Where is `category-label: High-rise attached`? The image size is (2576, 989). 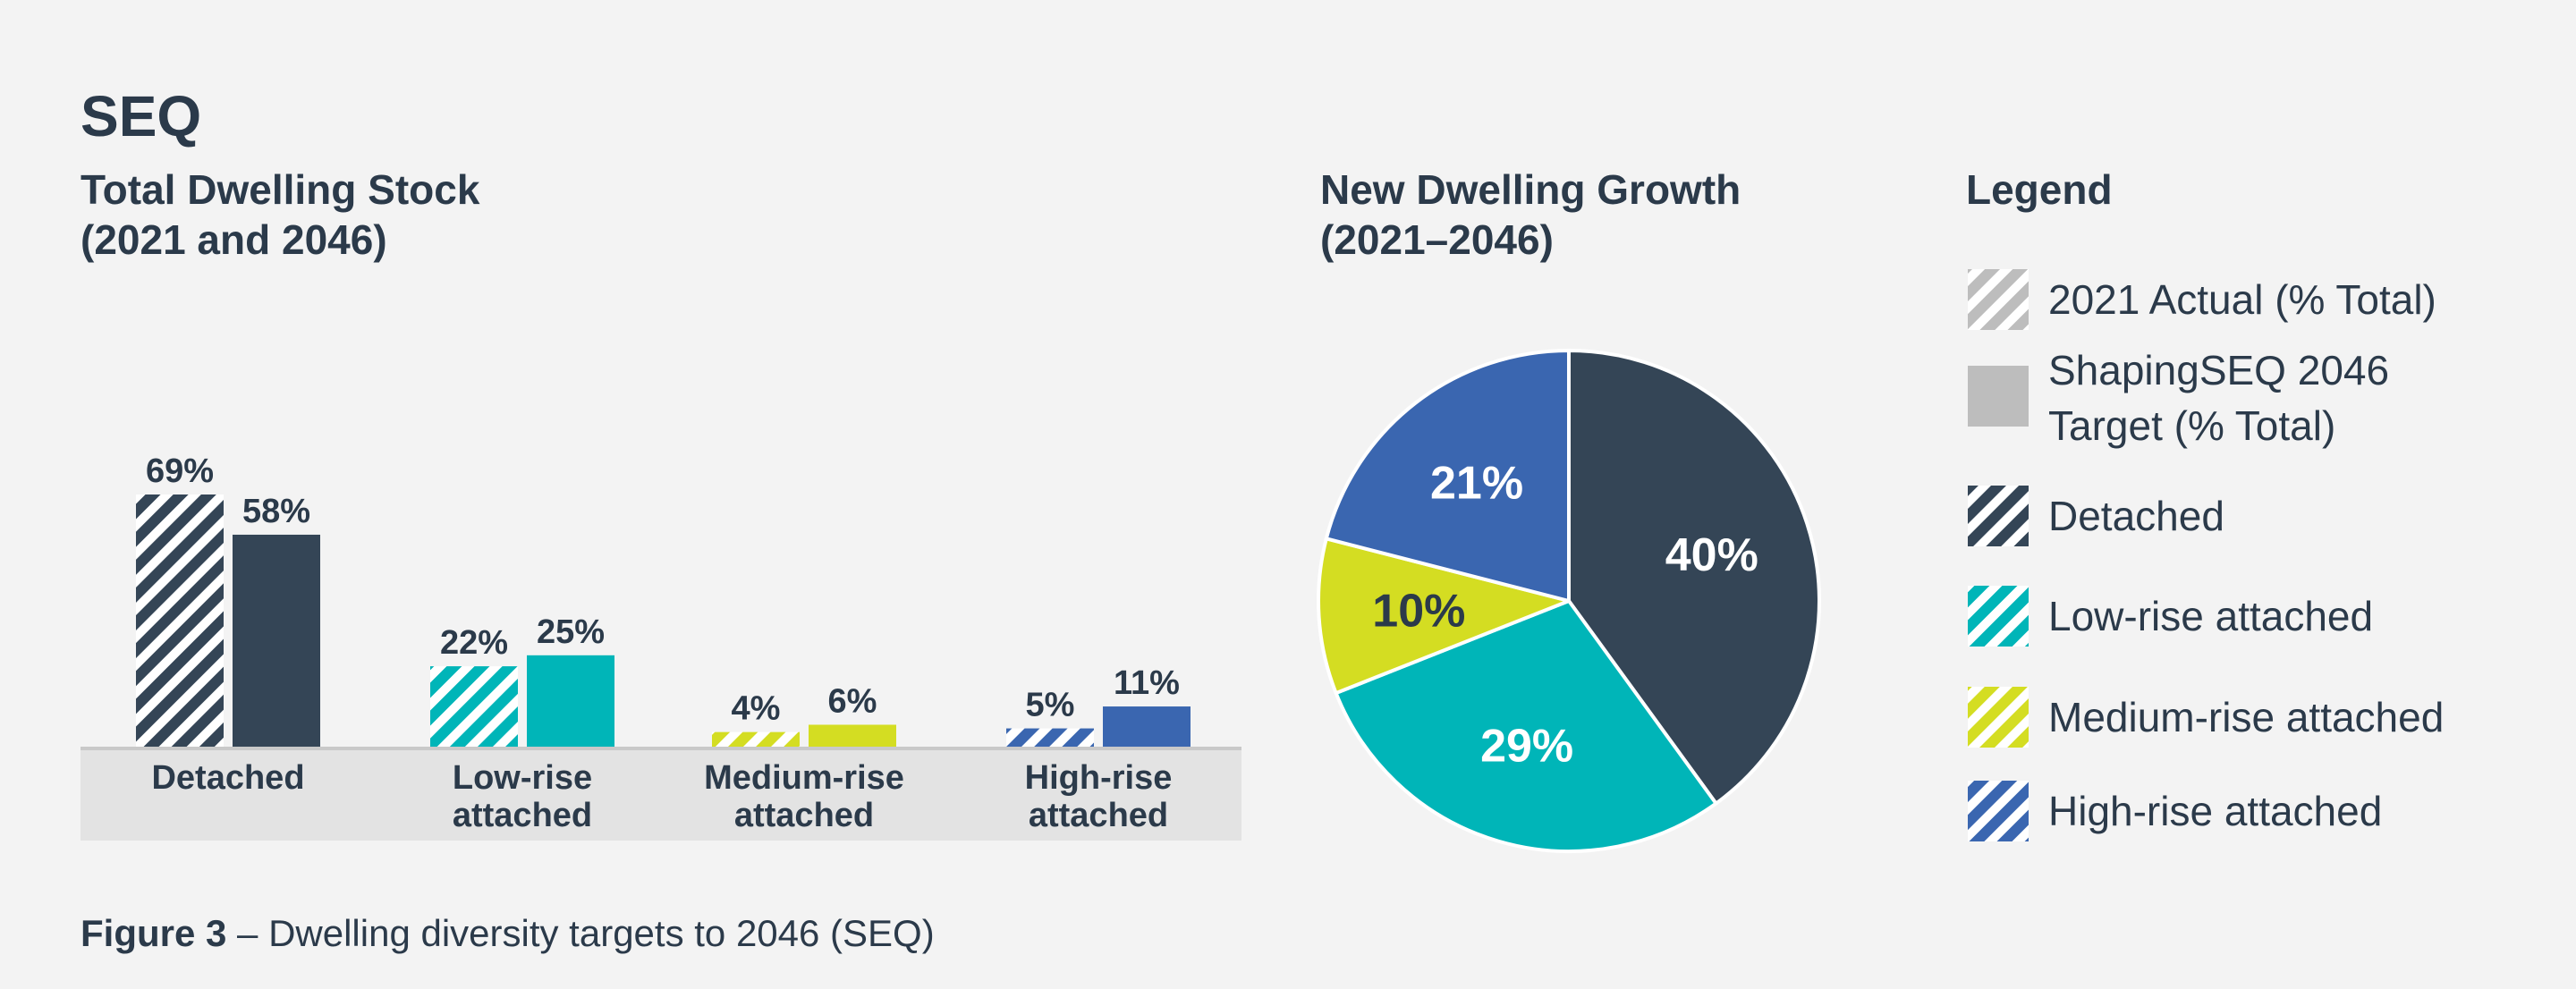 category-label: High-rise attached is located at coordinates (1099, 796).